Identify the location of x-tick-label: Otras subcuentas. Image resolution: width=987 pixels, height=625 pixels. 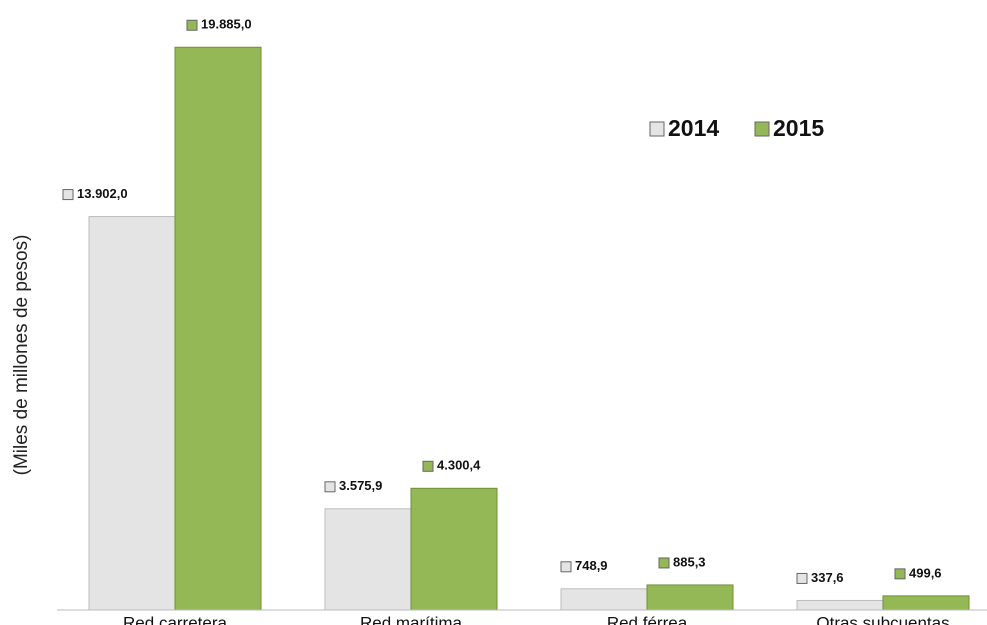
(882, 619).